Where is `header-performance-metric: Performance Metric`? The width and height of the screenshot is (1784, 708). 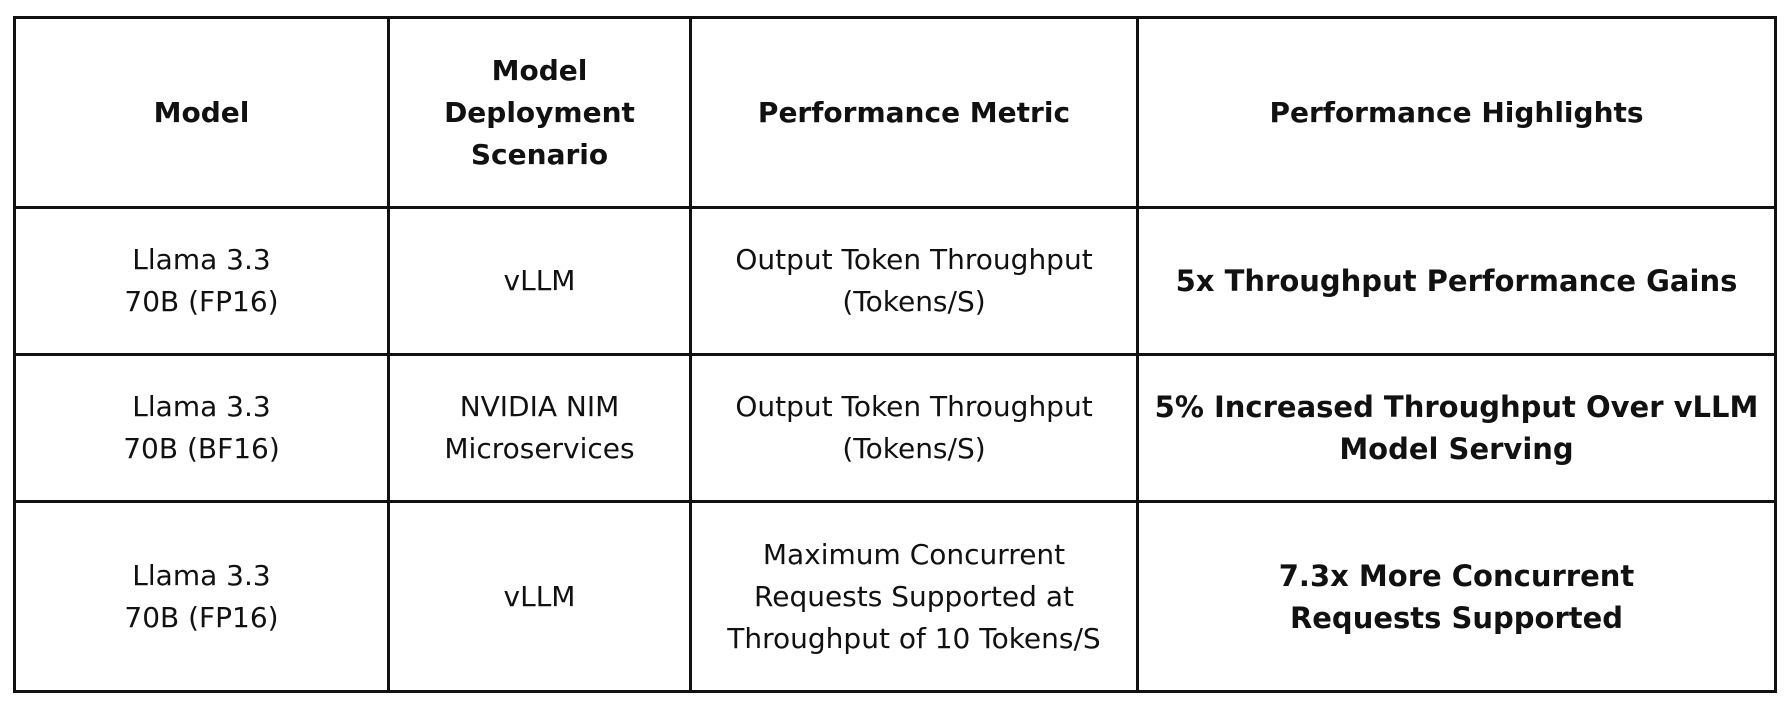 header-performance-metric: Performance Metric is located at coordinates (914, 112).